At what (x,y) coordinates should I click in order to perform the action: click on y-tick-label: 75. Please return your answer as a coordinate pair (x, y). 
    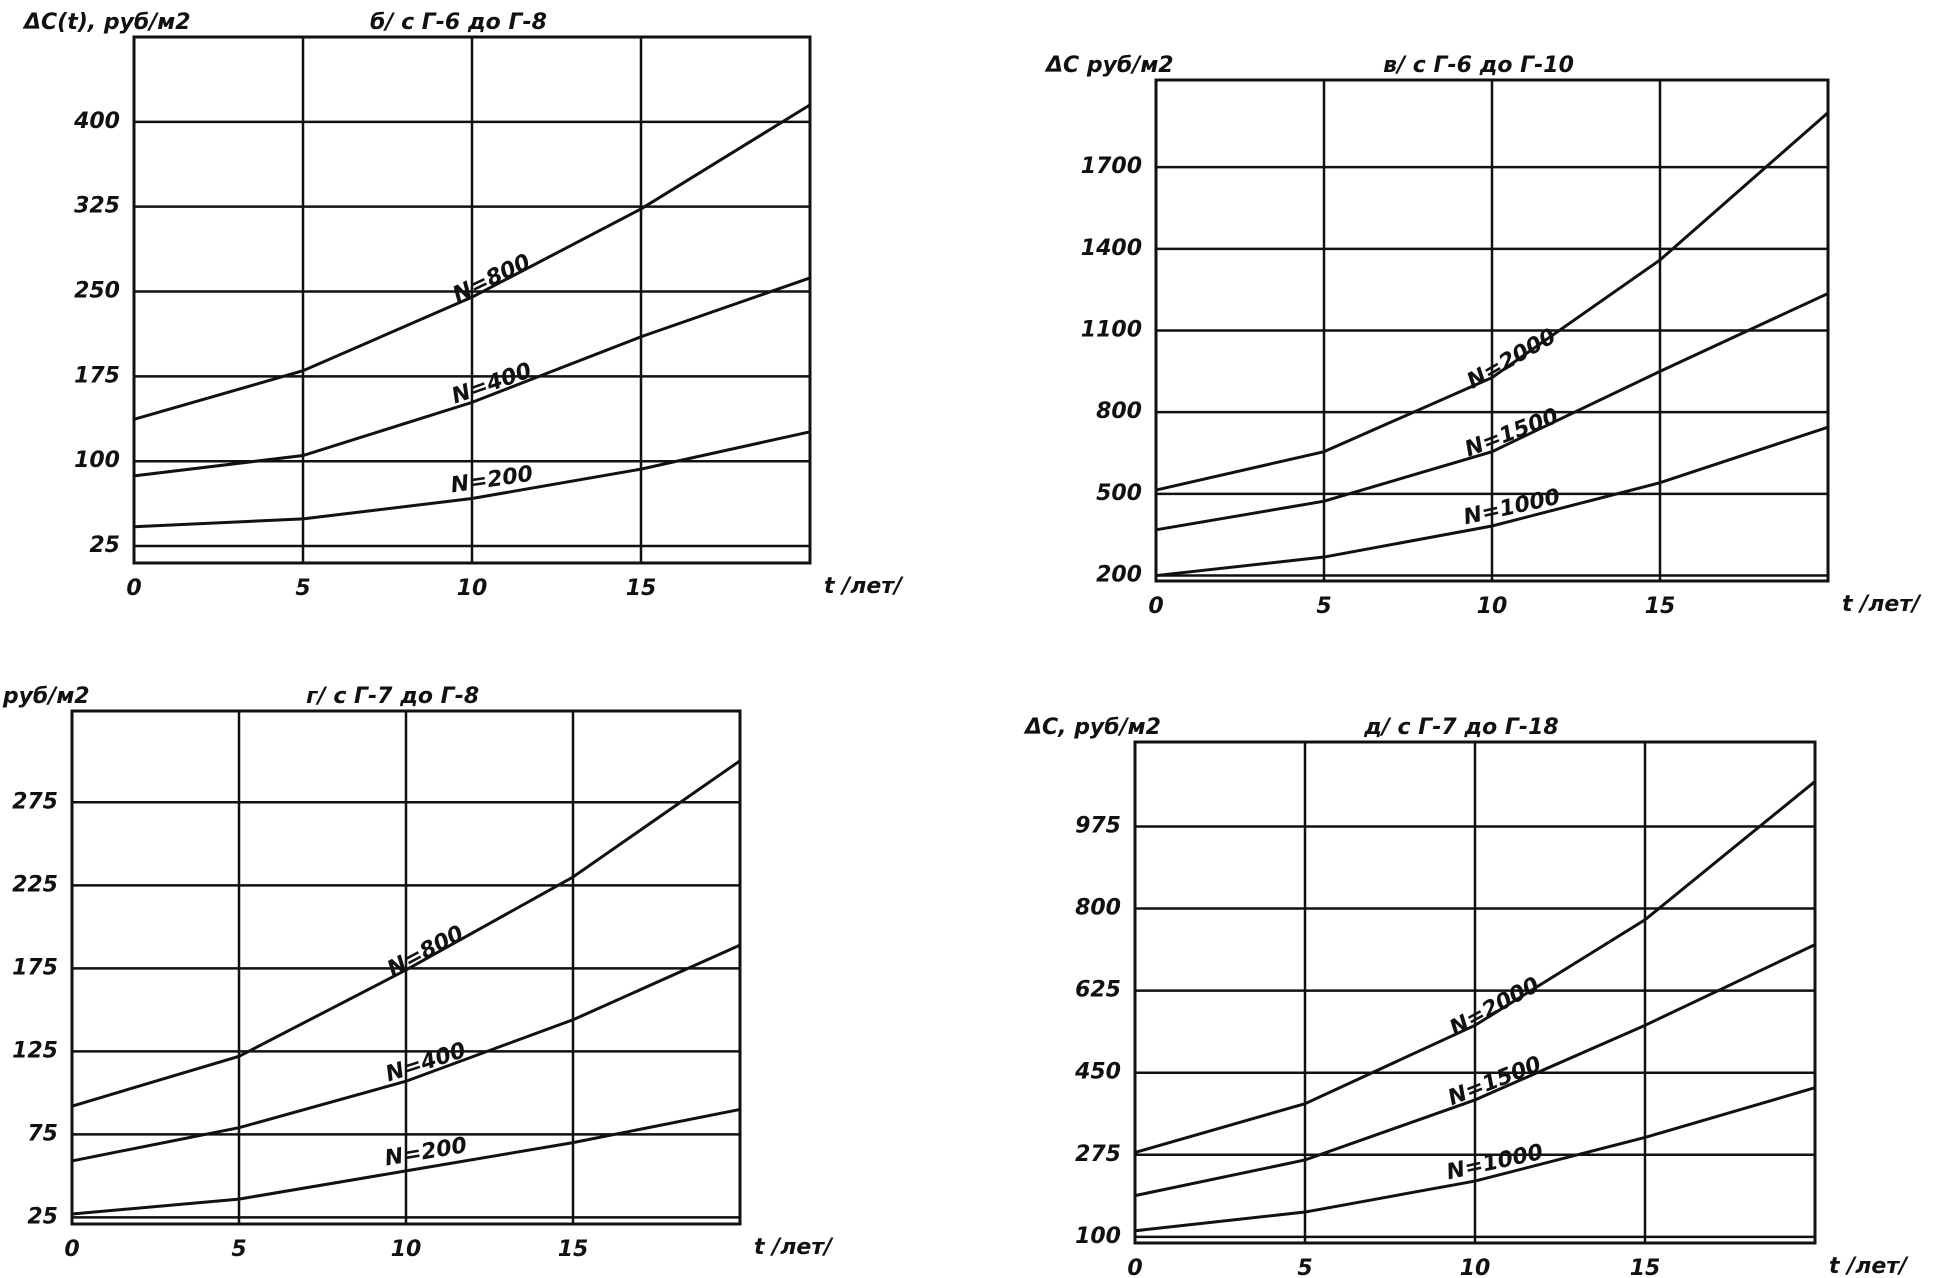
    Looking at the image, I should click on (42, 1133).